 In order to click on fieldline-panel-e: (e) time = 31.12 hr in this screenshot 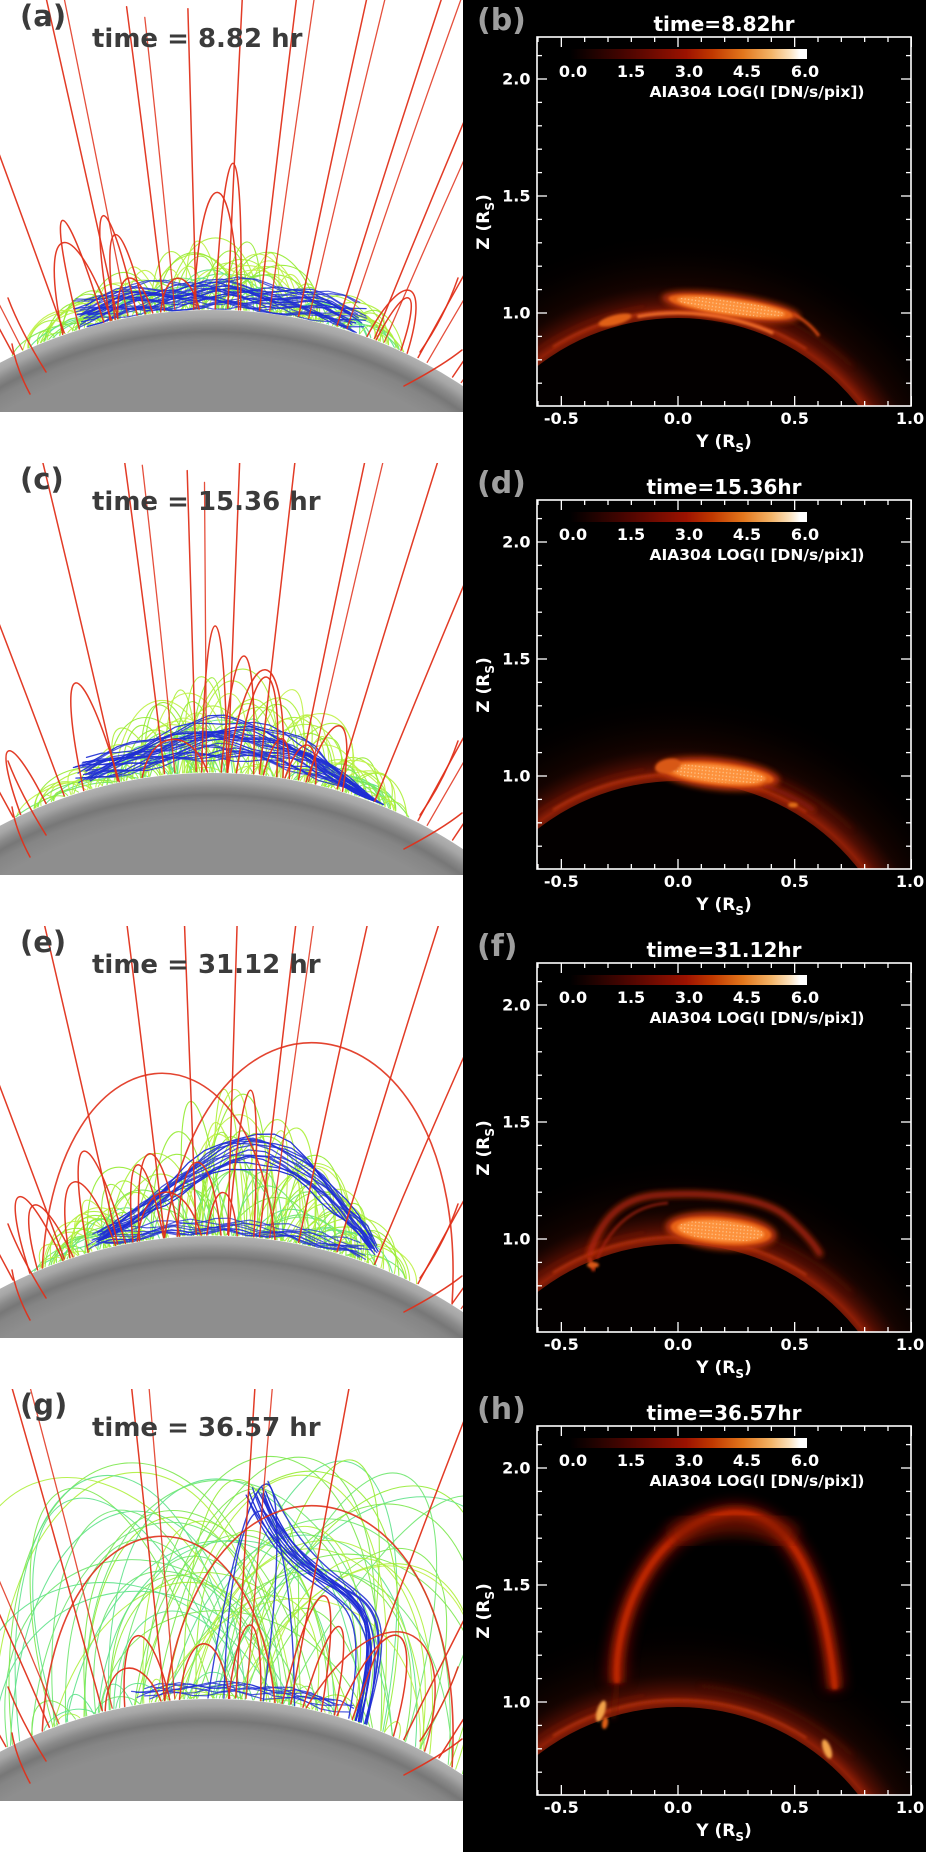, I will do `click(231, 1157)`.